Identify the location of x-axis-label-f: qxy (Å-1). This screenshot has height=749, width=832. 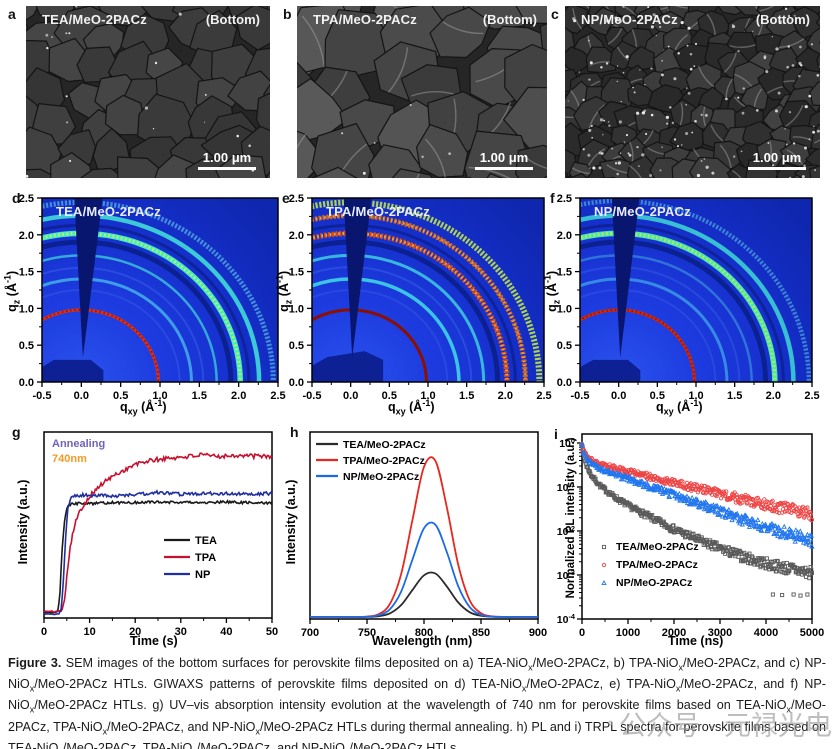
(679, 407).